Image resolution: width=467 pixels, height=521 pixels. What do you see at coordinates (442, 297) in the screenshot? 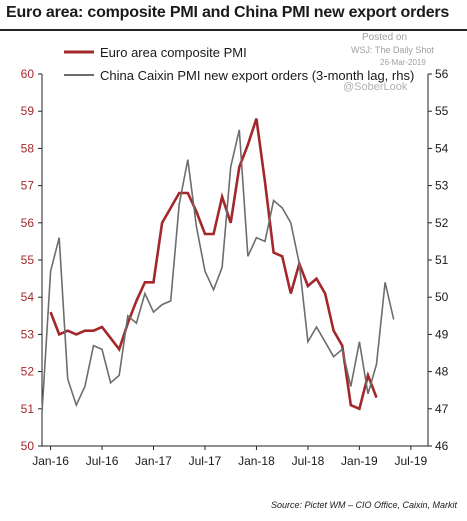
I see `right-axis-tick-label: 50` at bounding box center [442, 297].